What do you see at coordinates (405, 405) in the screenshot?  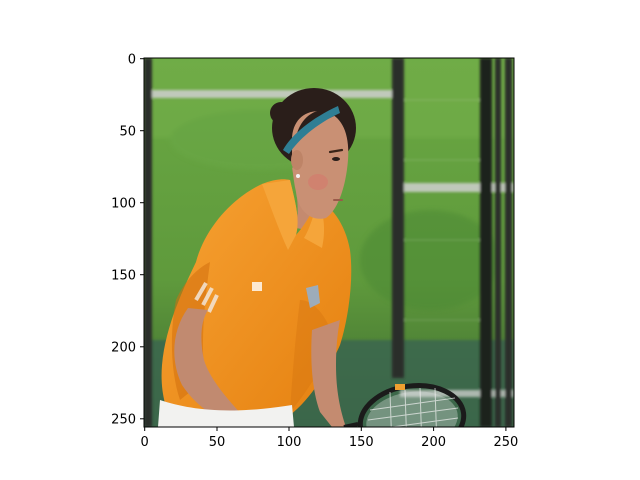 I see `tennis-racket` at bounding box center [405, 405].